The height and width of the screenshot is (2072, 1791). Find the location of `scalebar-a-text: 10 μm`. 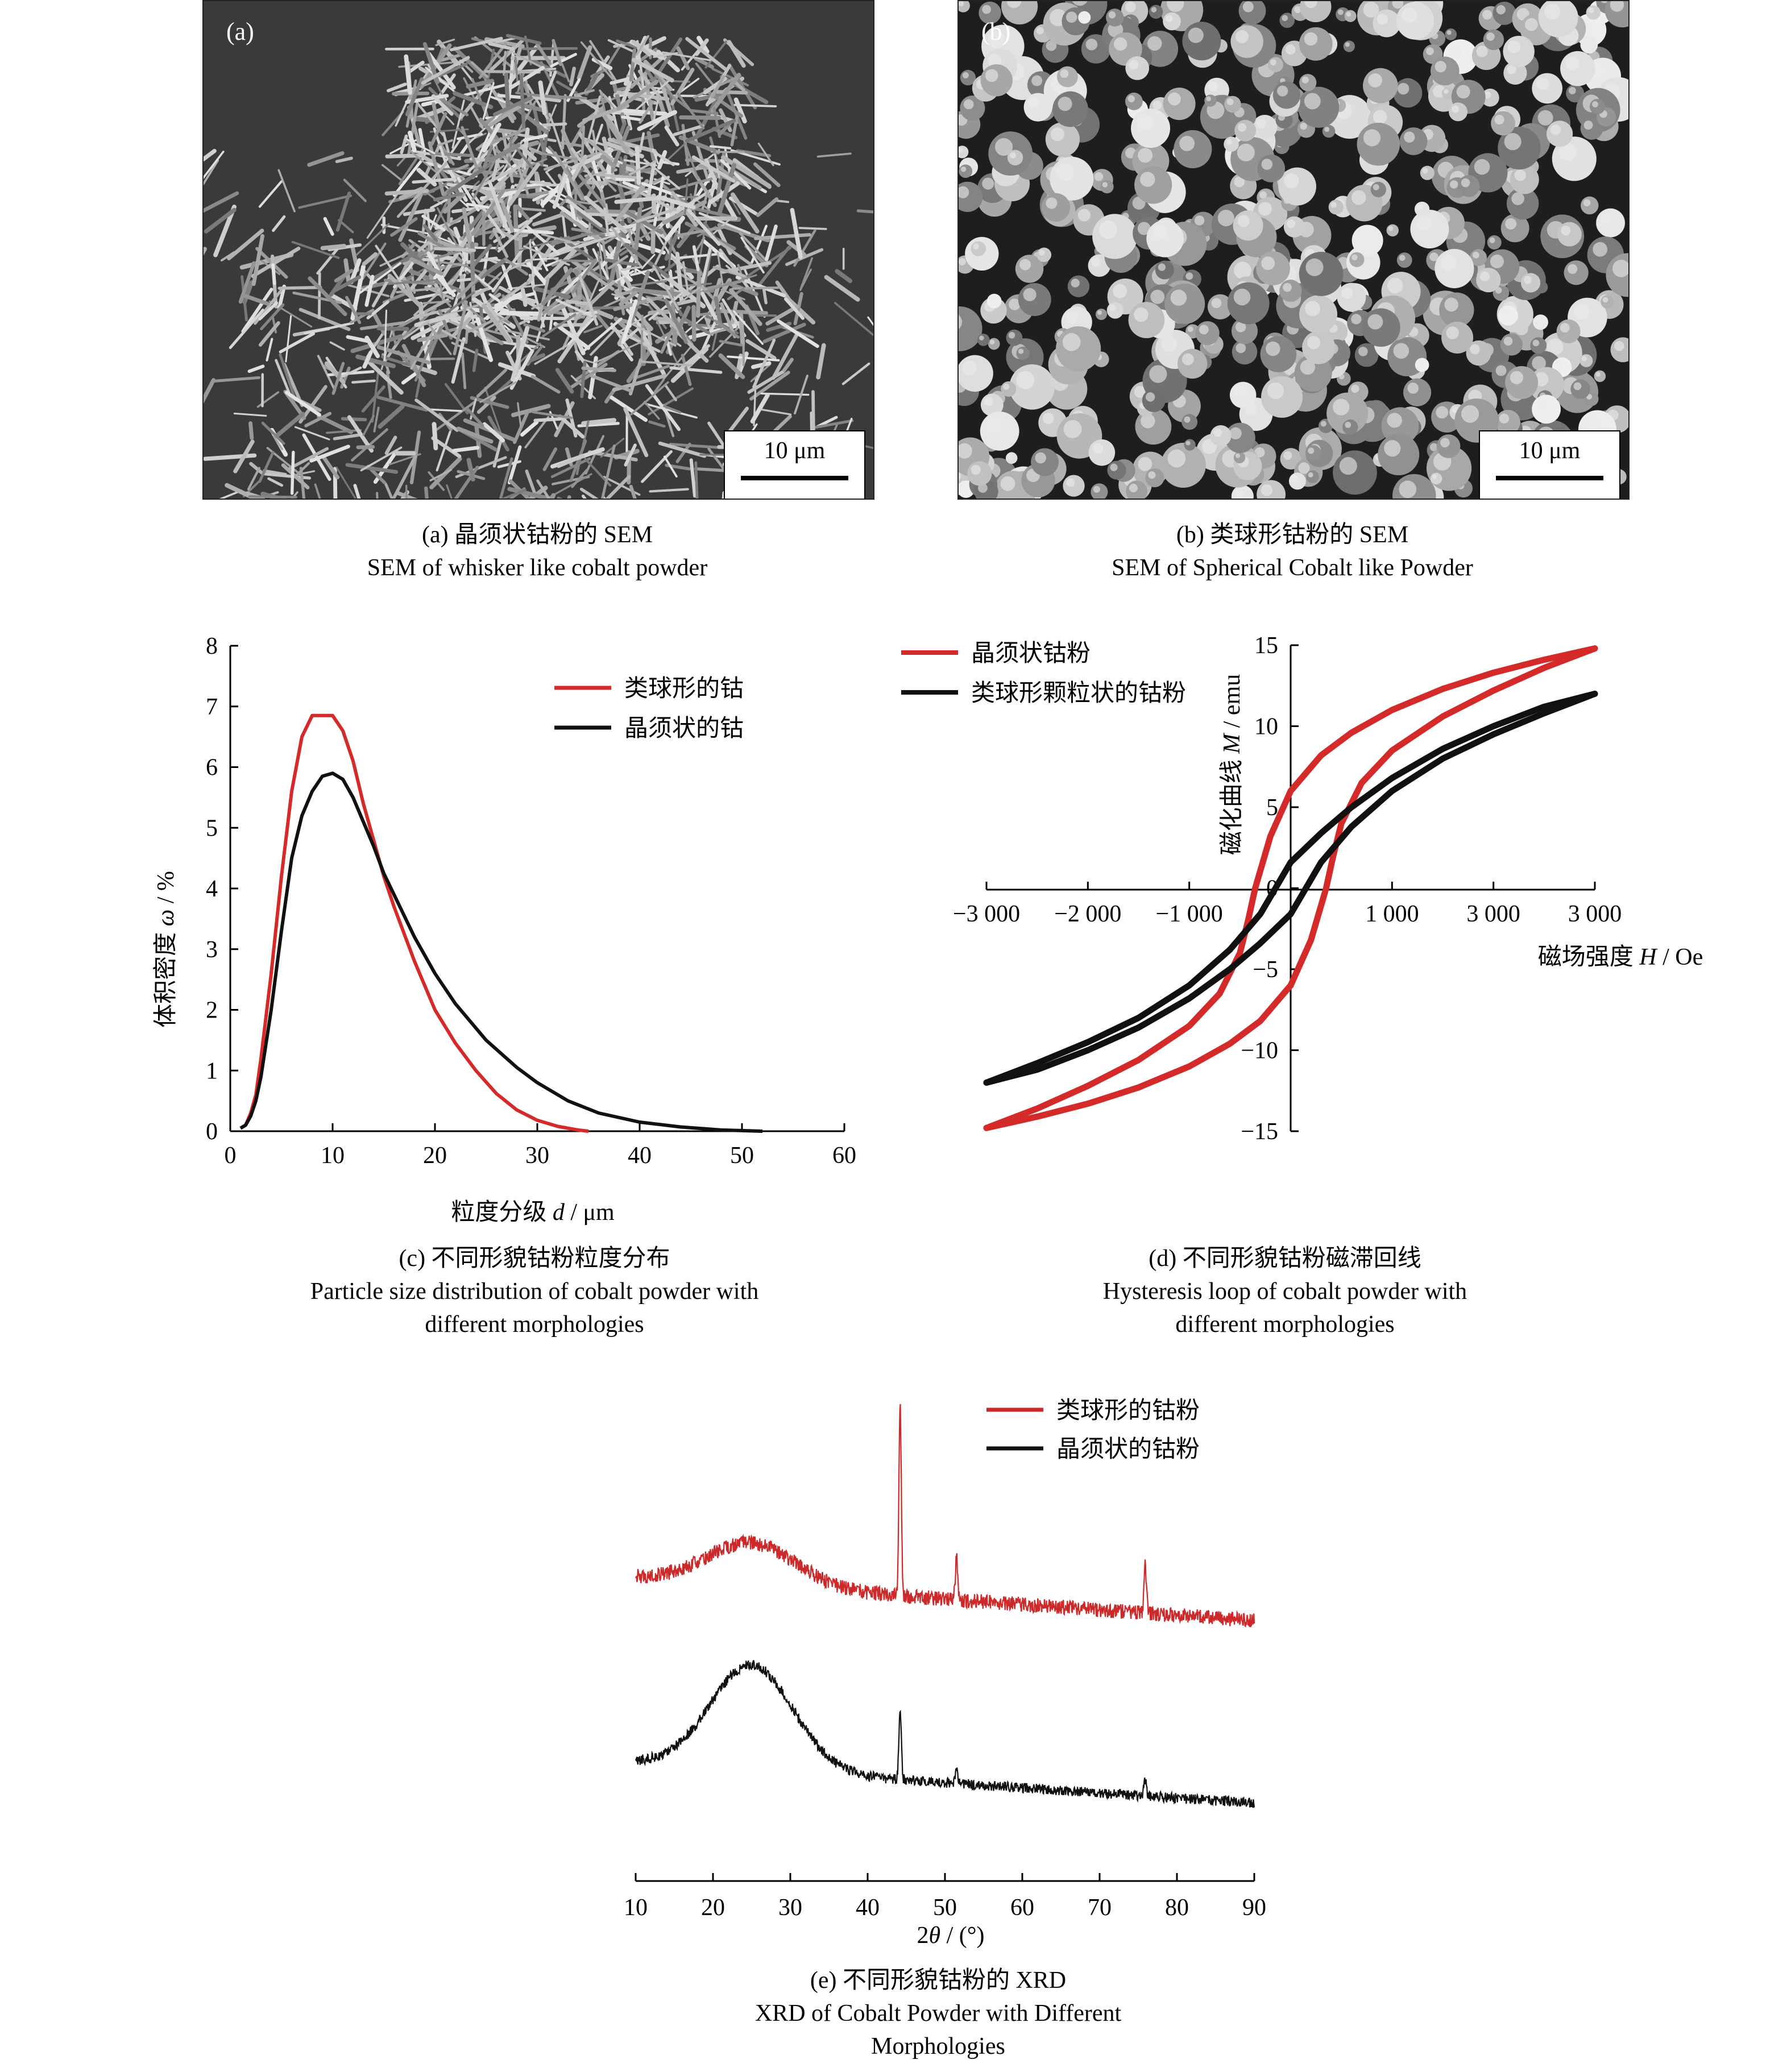

scalebar-a-text: 10 μm is located at coordinates (795, 451).